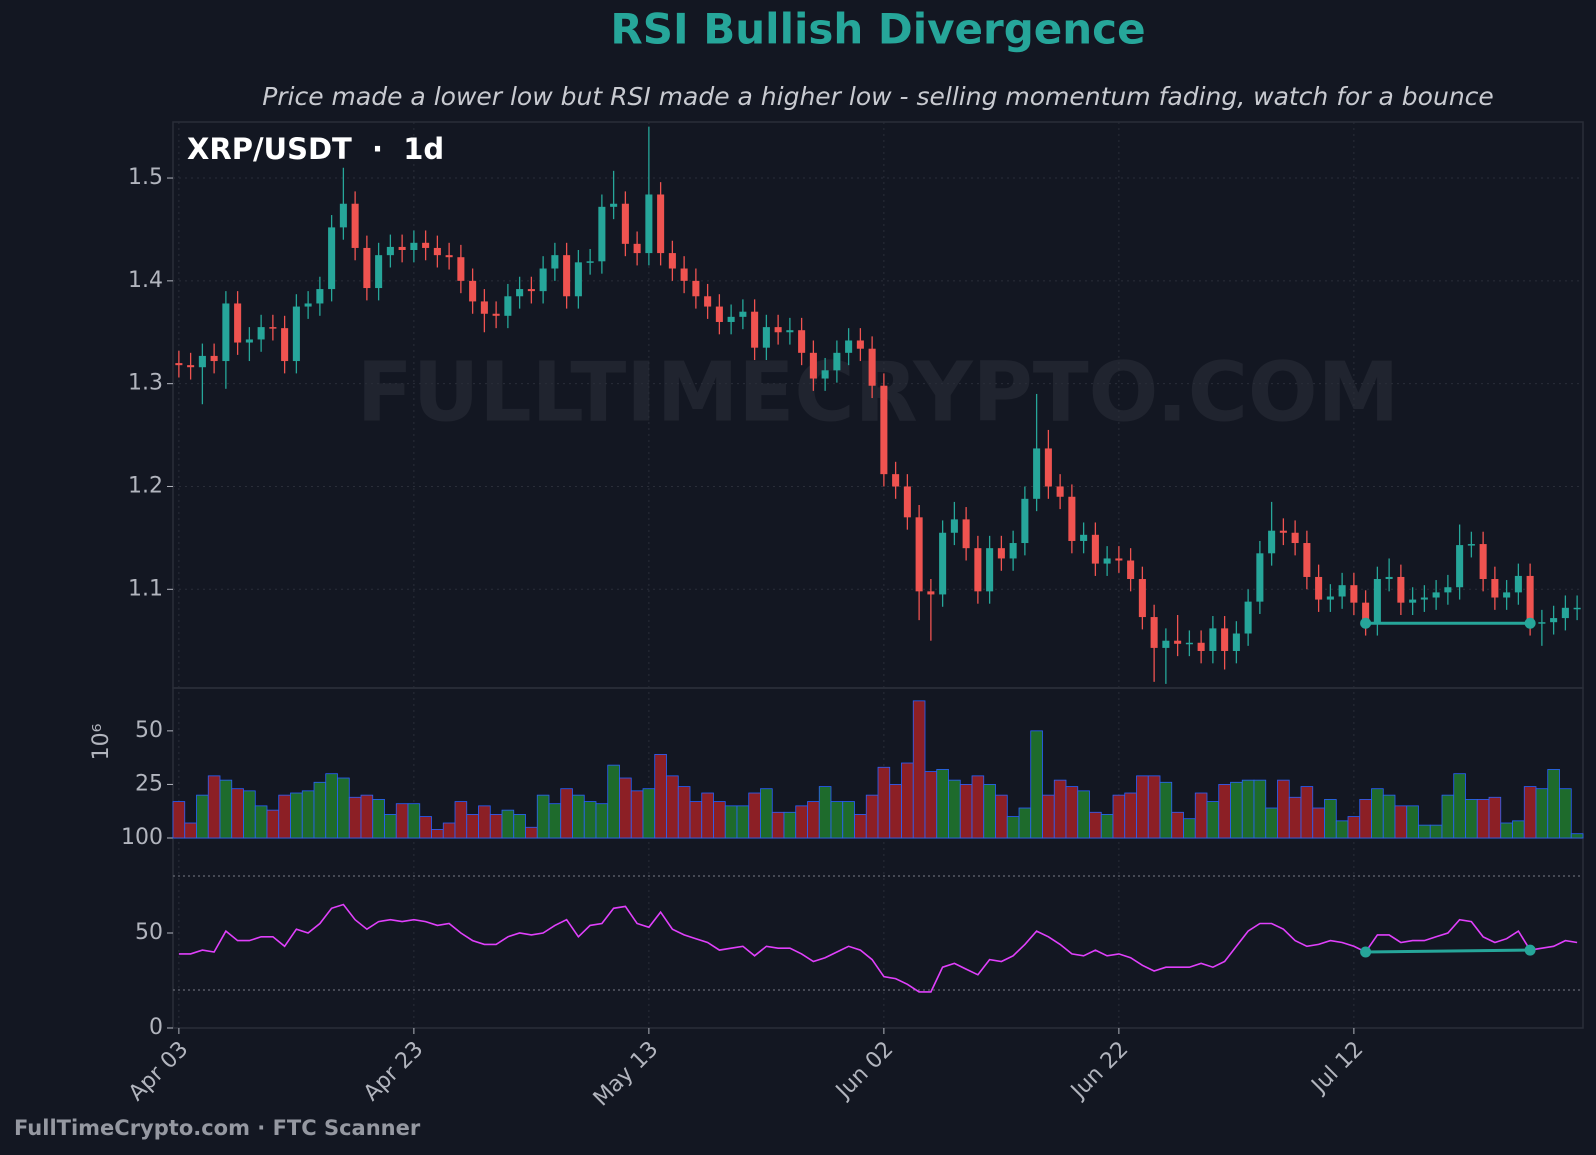 This screenshot has height=1155, width=1596. I want to click on panel-label: XRP/USDT · 1d, so click(315, 149).